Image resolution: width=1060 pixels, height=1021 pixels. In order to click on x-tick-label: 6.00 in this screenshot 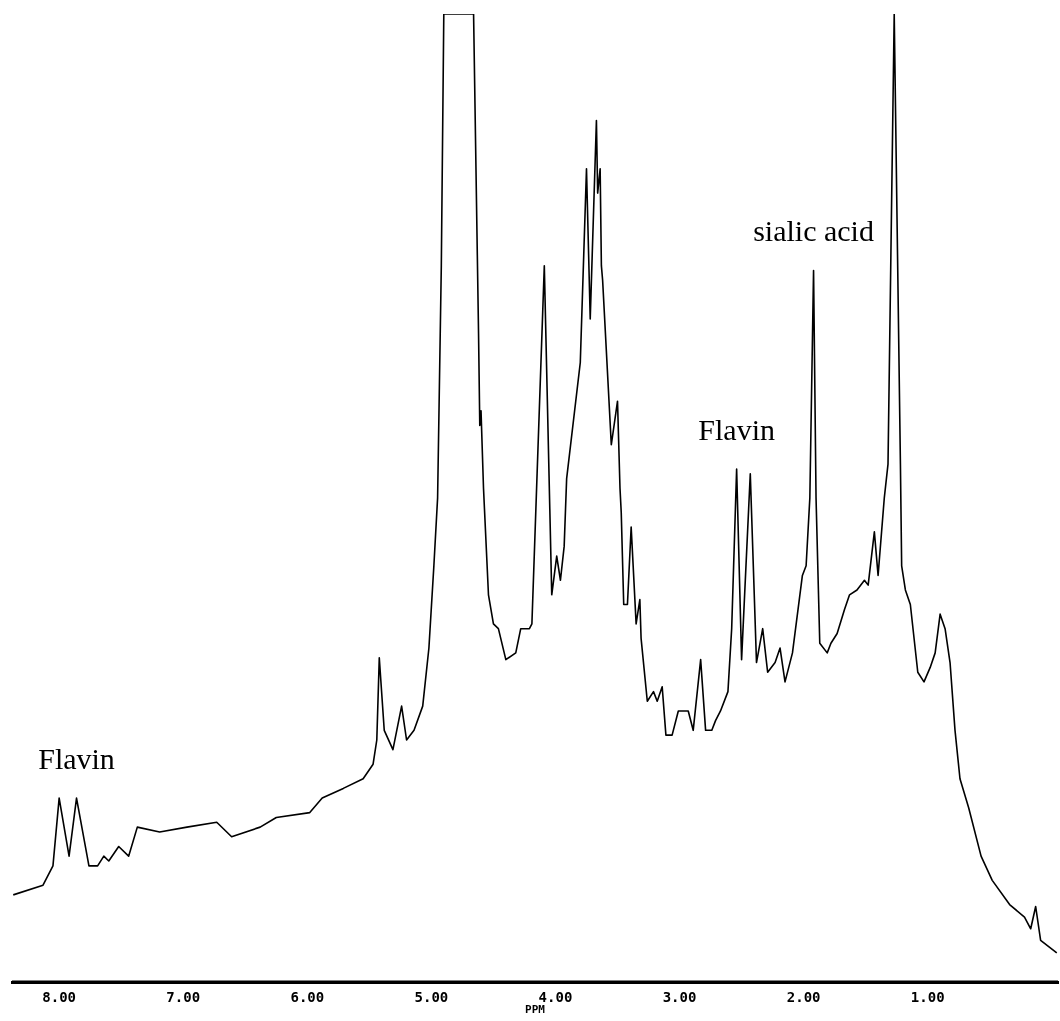, I will do `click(307, 997)`.